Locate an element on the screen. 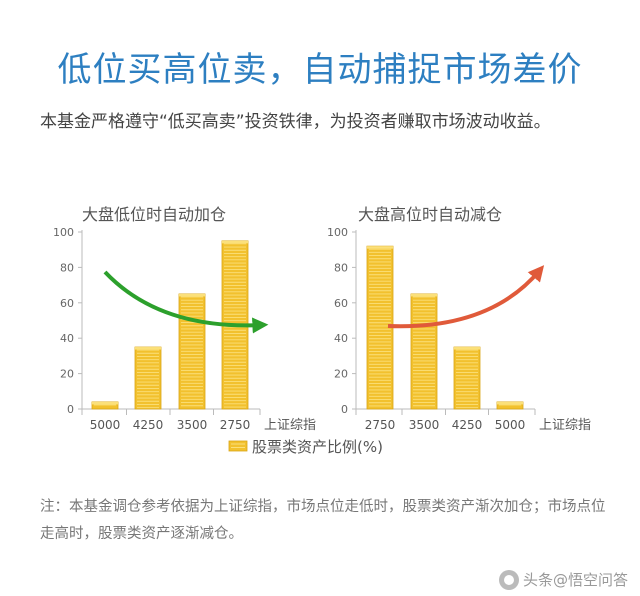  watermark-text: 头条@悟空问答 is located at coordinates (575, 580).